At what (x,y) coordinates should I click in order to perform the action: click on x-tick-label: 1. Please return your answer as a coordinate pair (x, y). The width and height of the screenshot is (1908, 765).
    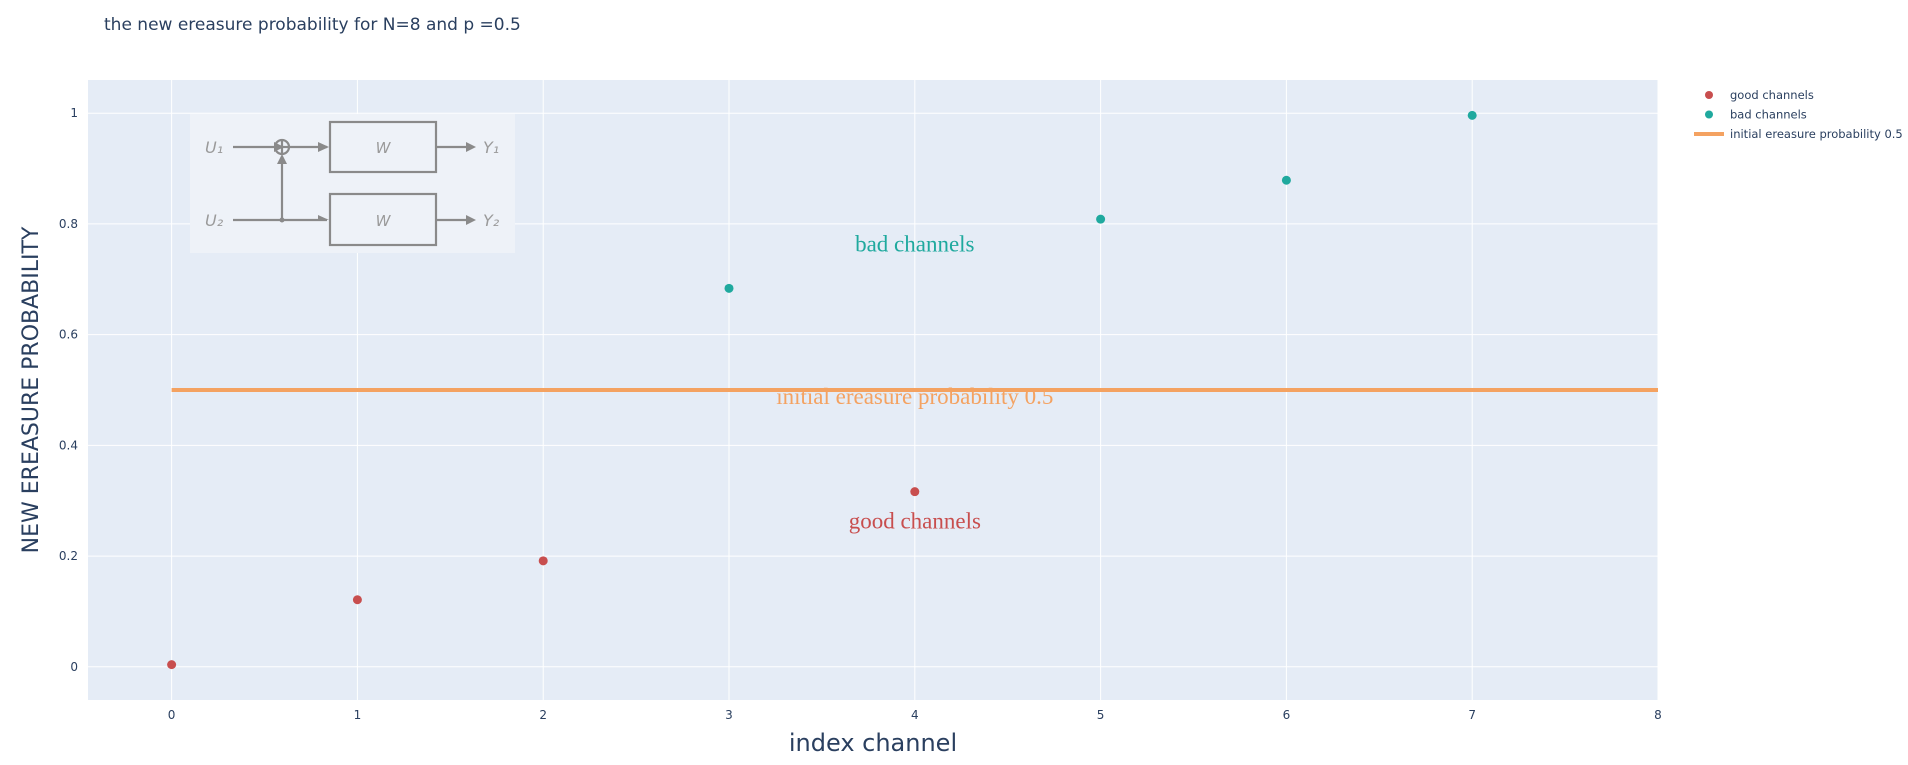
    Looking at the image, I should click on (358, 715).